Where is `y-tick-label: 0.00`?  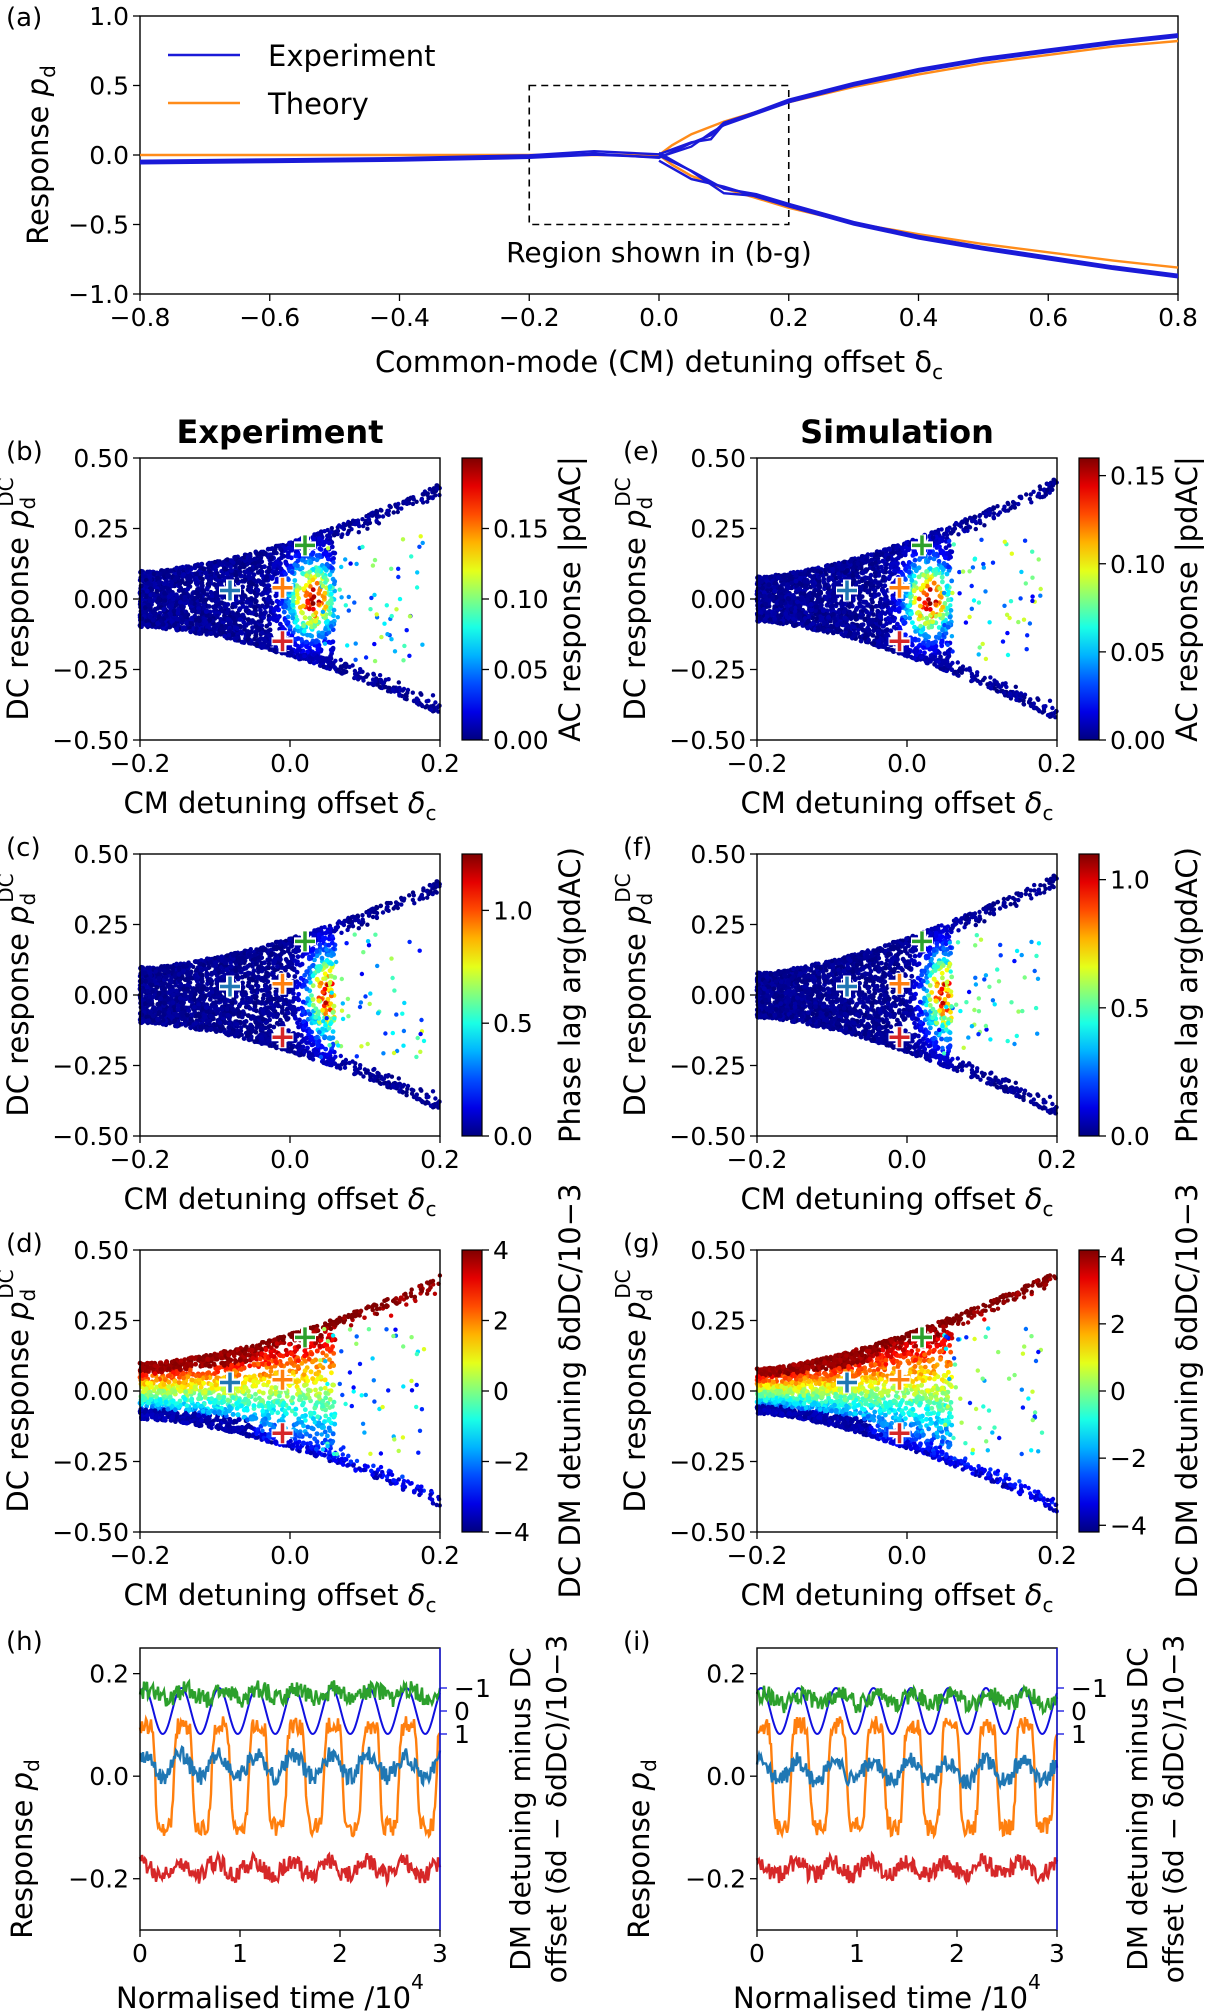 y-tick-label: 0.00 is located at coordinates (101, 599).